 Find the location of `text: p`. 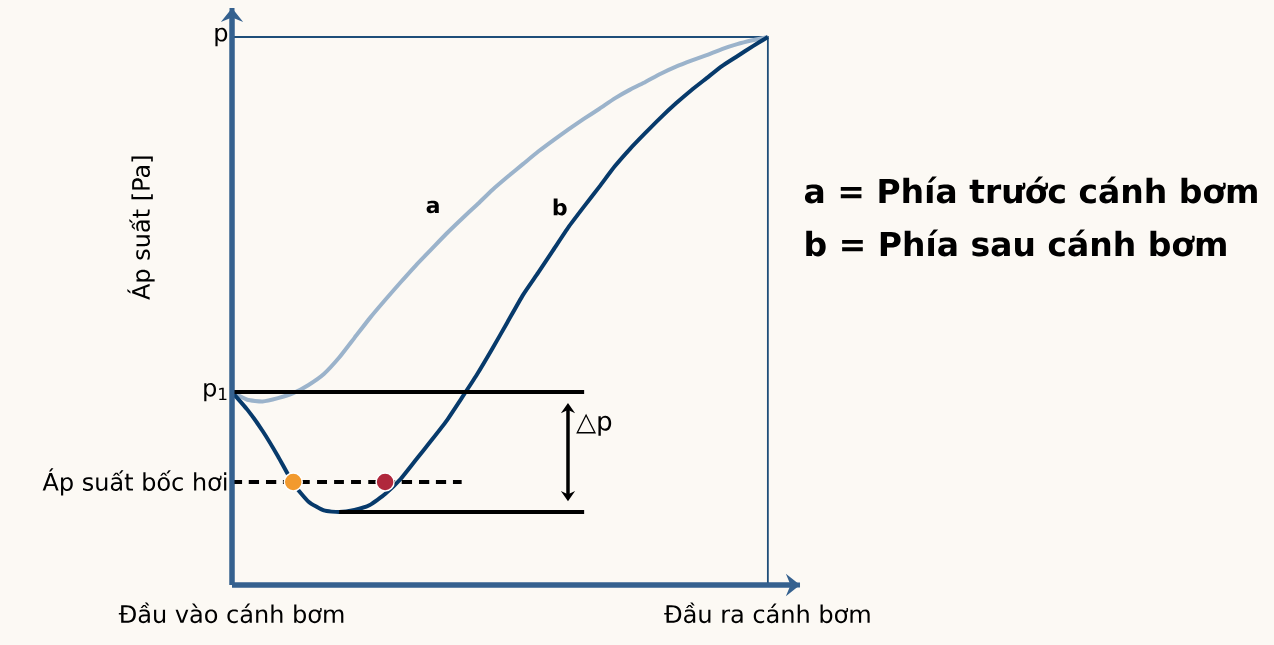

text: p is located at coordinates (221, 37).